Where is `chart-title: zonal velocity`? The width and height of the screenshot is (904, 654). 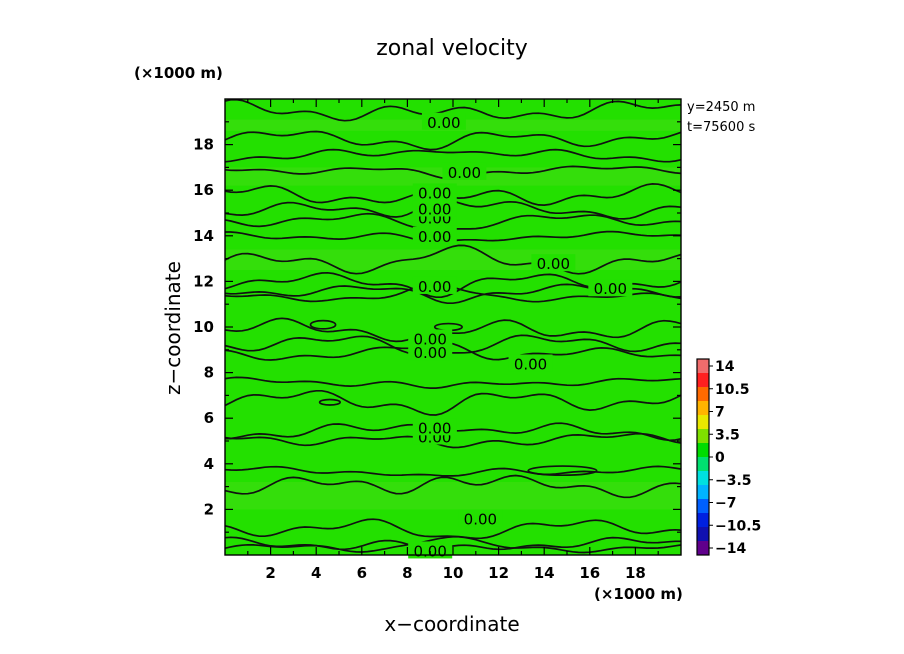
chart-title: zonal velocity is located at coordinates (452, 48).